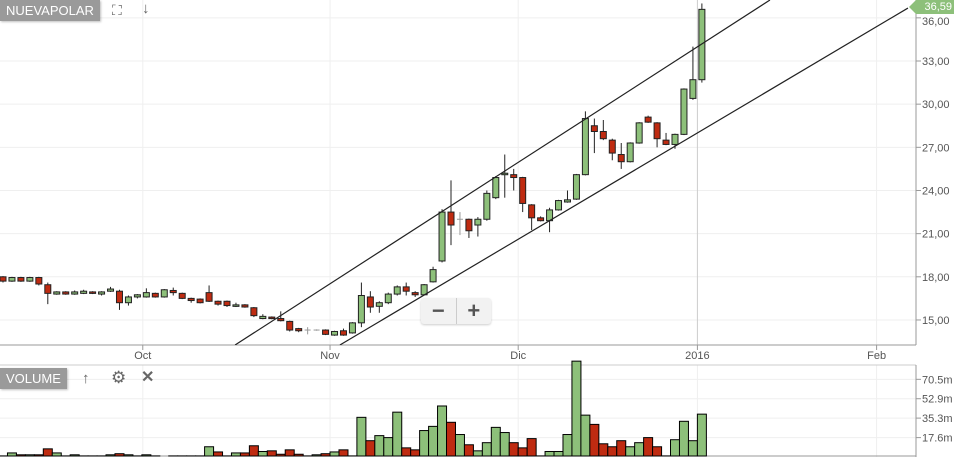  Describe the element at coordinates (518, 356) in the screenshot. I see `time-tick-label: Dic` at that location.